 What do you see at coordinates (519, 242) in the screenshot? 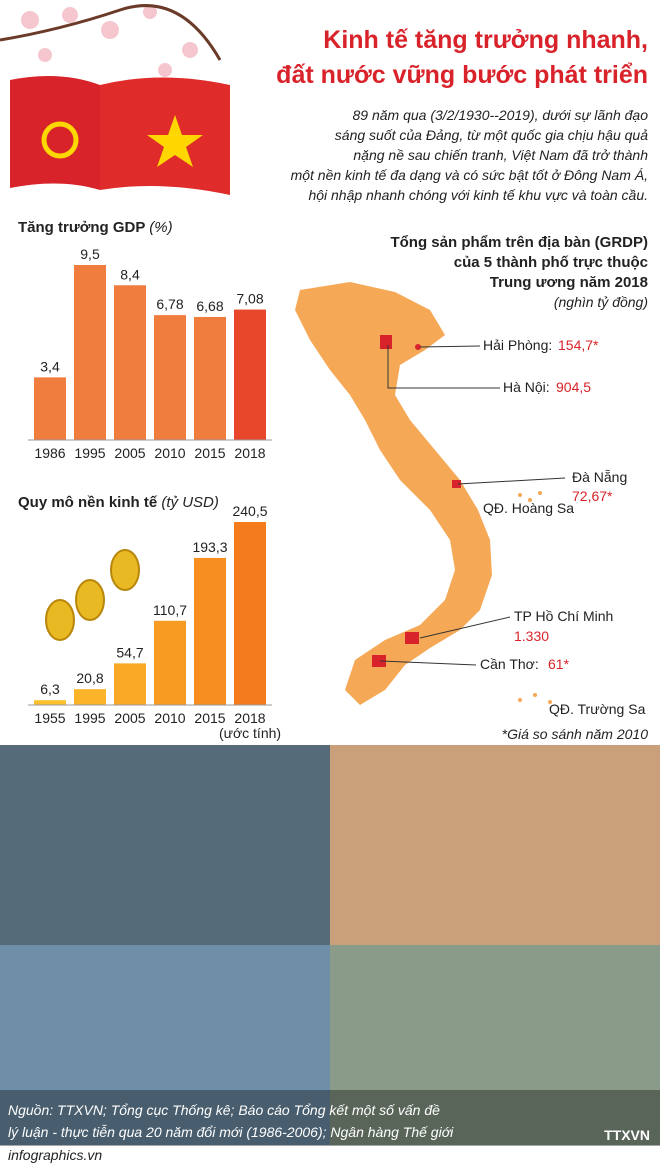
I see `map-title: Tổng sản phẩm trên địa bàn (GRDP)` at bounding box center [519, 242].